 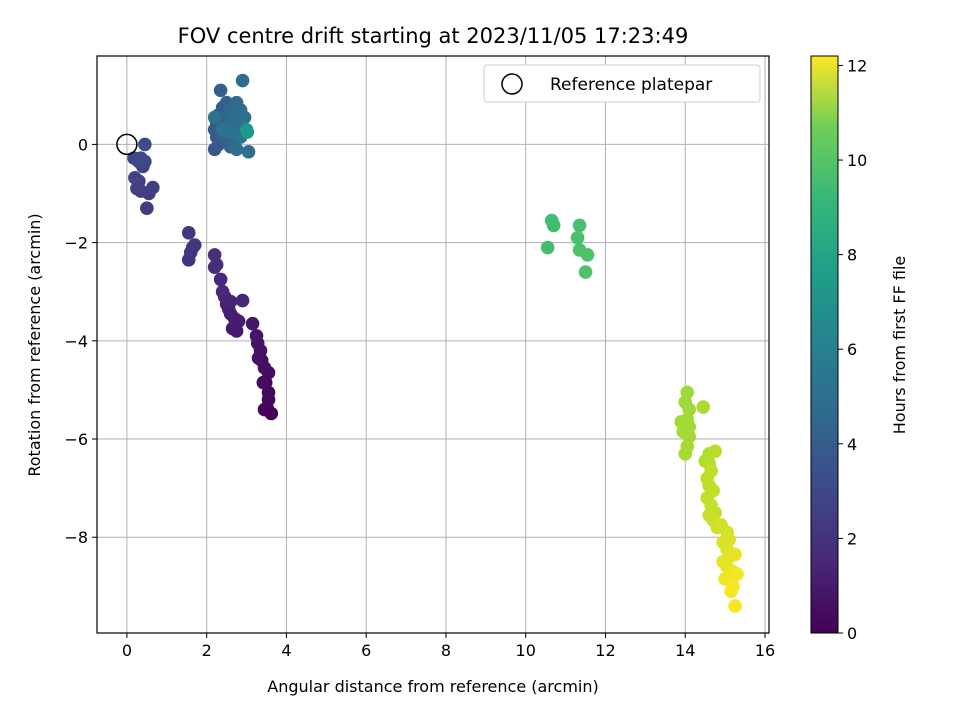 I want to click on colorbar: 0 2 4 6 8 10 12 Hours from first FF file, so click(x=859, y=349).